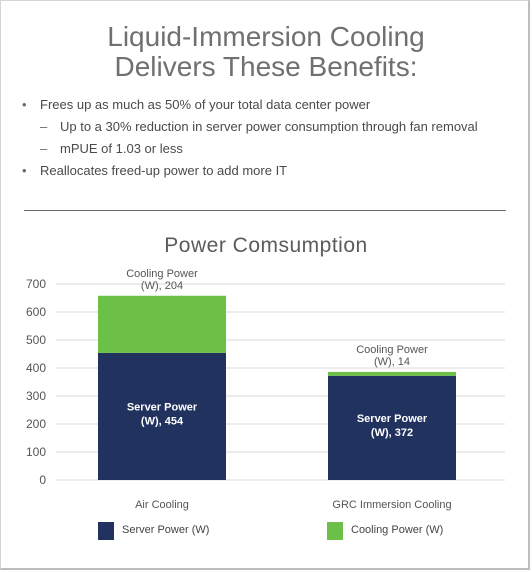 This screenshot has width=532, height=572. I want to click on x-category-label: GRC Immersion Cooling, so click(391, 505).